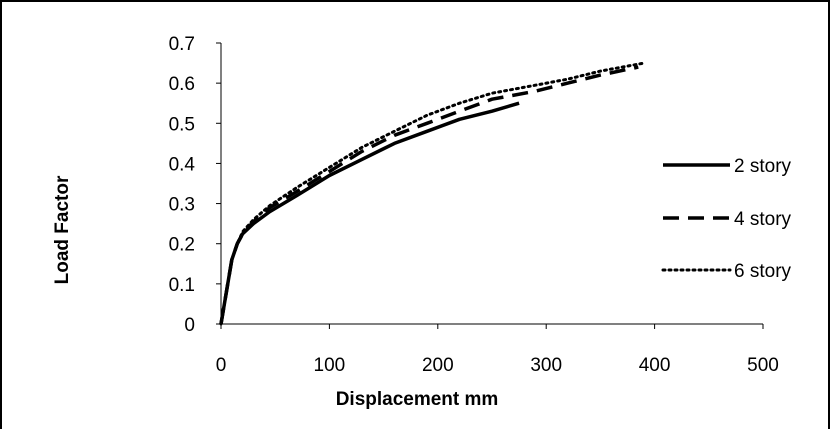 Image resolution: width=830 pixels, height=429 pixels. Describe the element at coordinates (182, 44) in the screenshot. I see `y-tick-label: 0.7` at that location.